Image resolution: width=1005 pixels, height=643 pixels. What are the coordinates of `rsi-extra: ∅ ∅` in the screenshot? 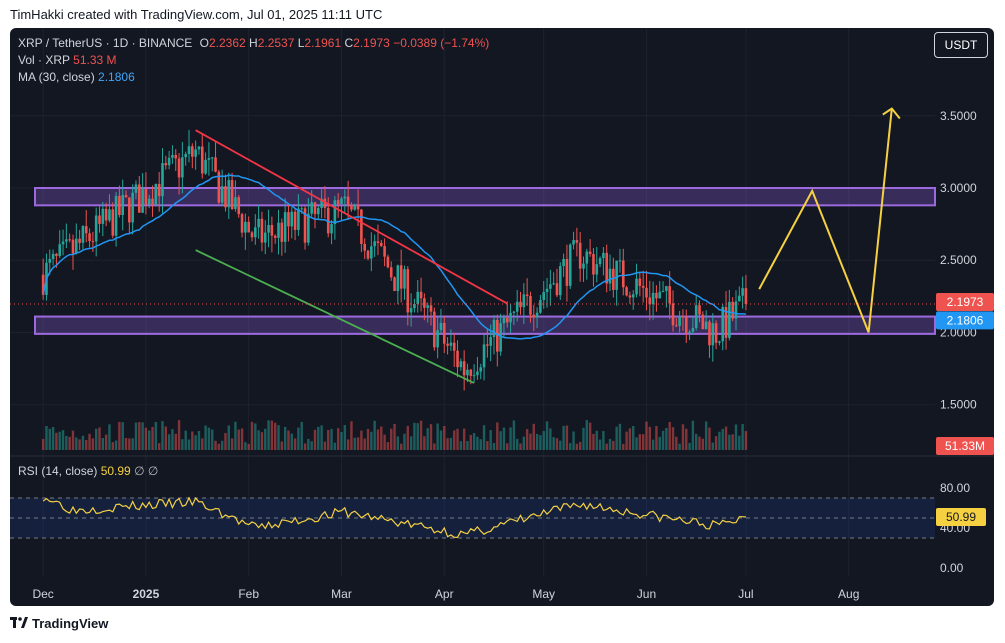 It's located at (146, 471).